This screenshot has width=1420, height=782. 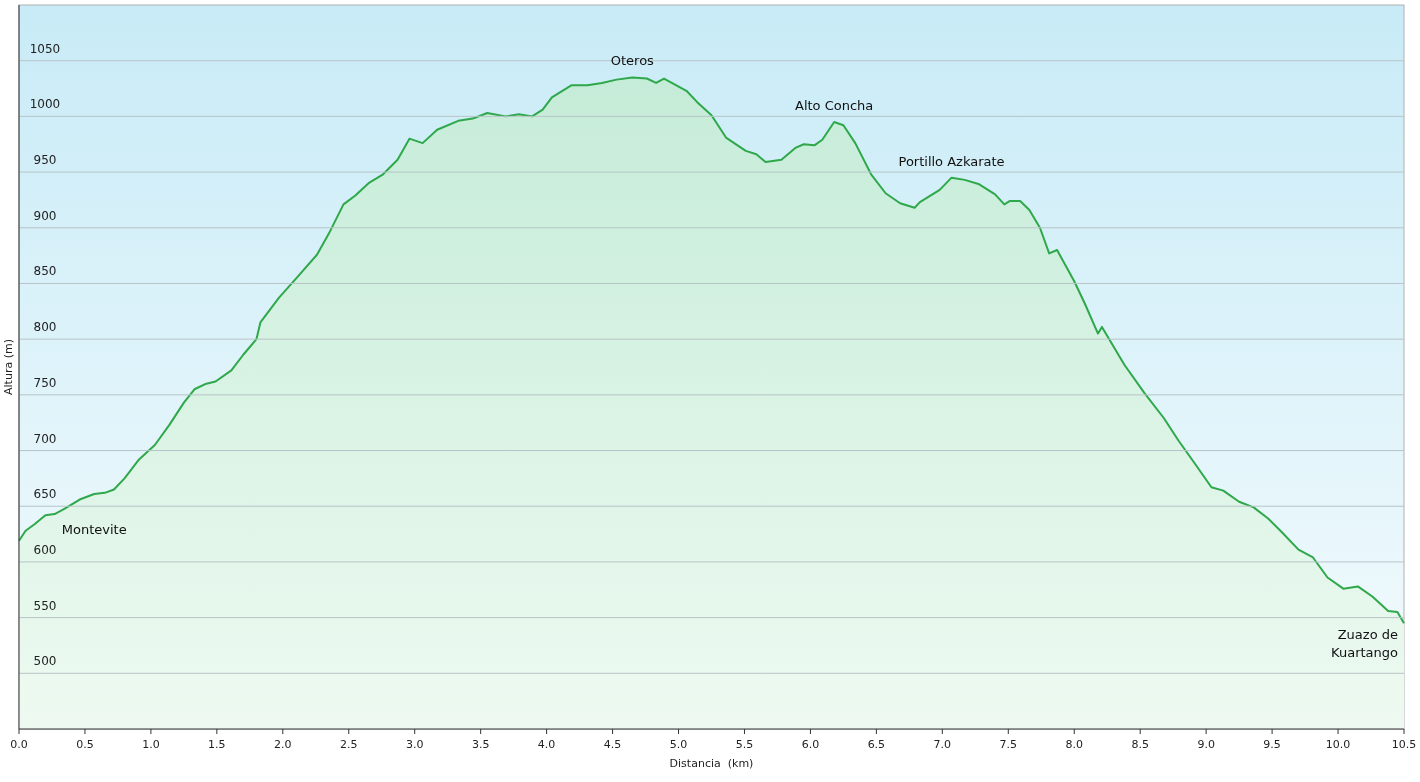 I want to click on x-tick-label: 3.5, so click(x=480, y=744).